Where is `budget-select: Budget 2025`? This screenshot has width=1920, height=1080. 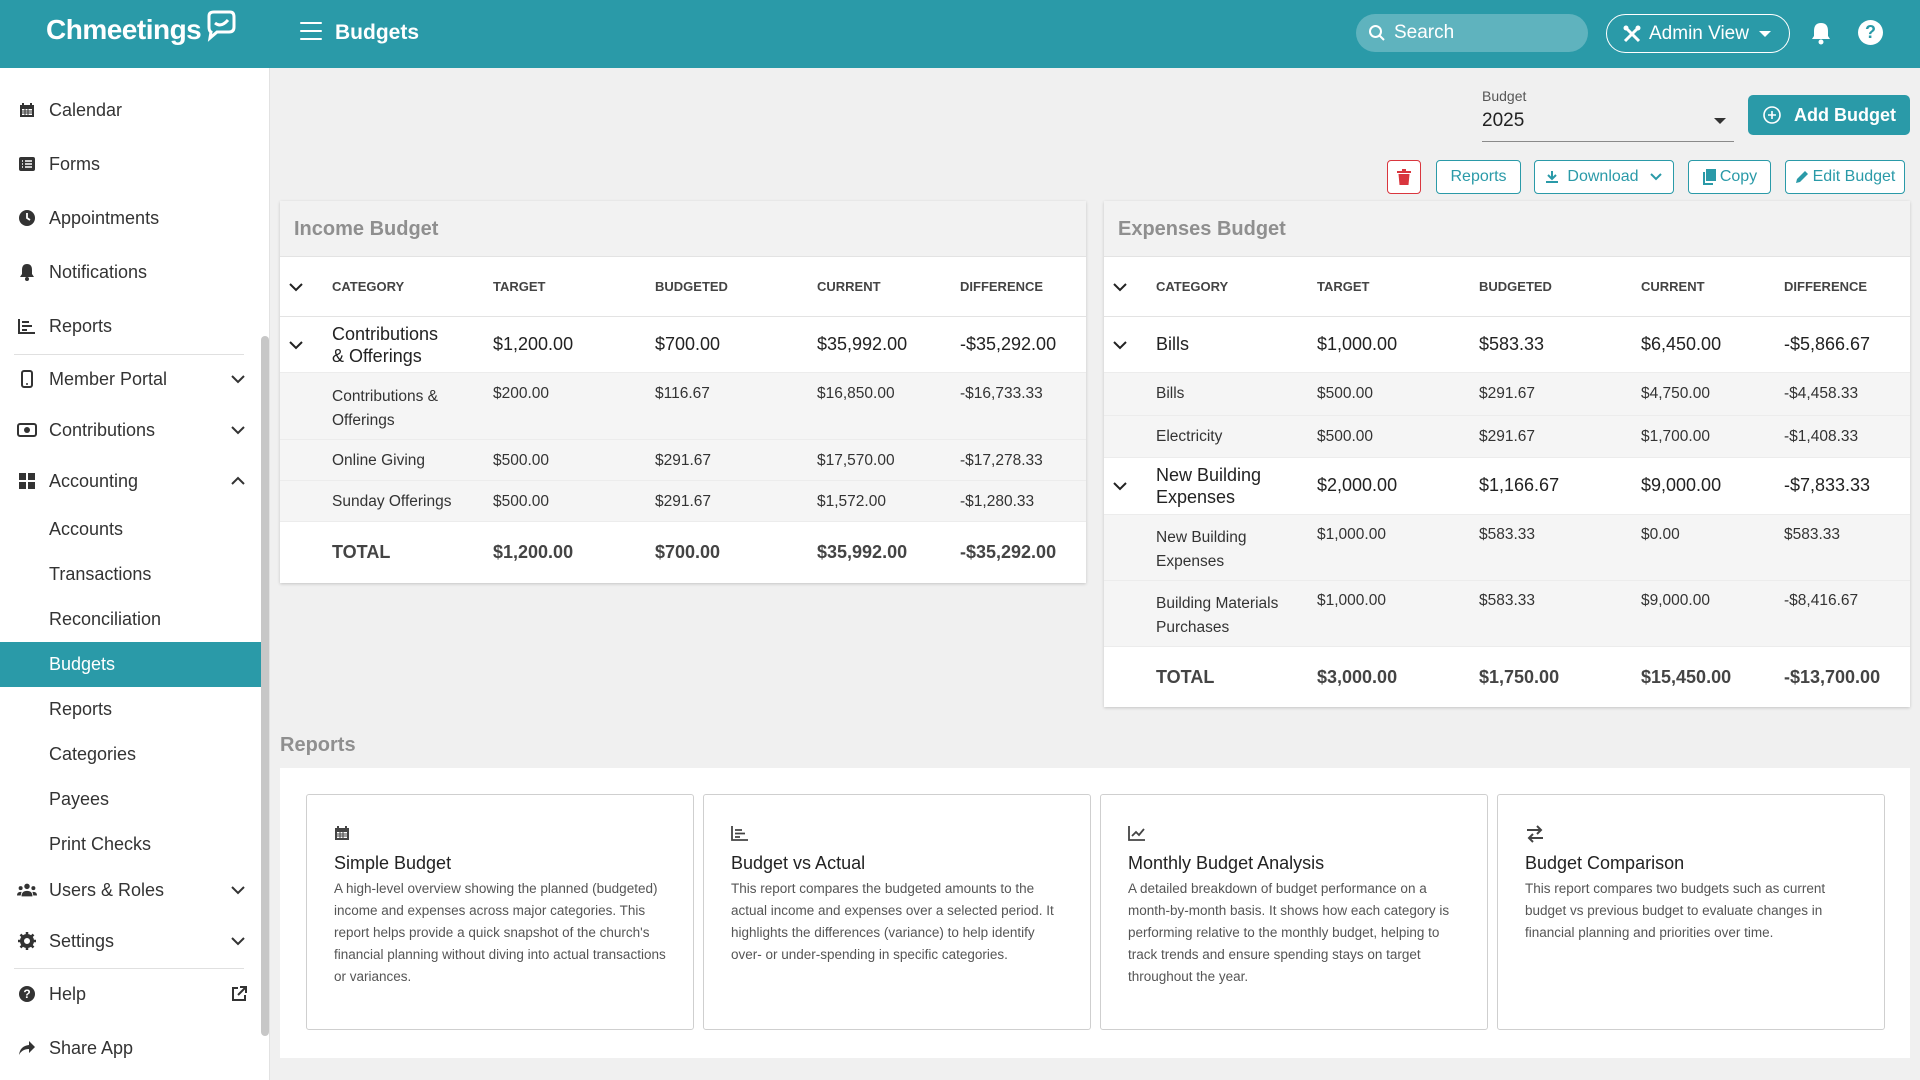 budget-select: Budget 2025 is located at coordinates (1608, 115).